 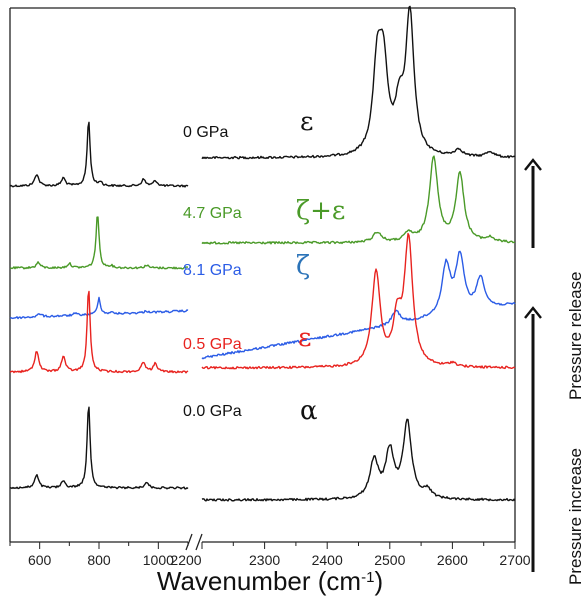 What do you see at coordinates (533, 312) in the screenshot?
I see `pressure-increase-arrow-head` at bounding box center [533, 312].